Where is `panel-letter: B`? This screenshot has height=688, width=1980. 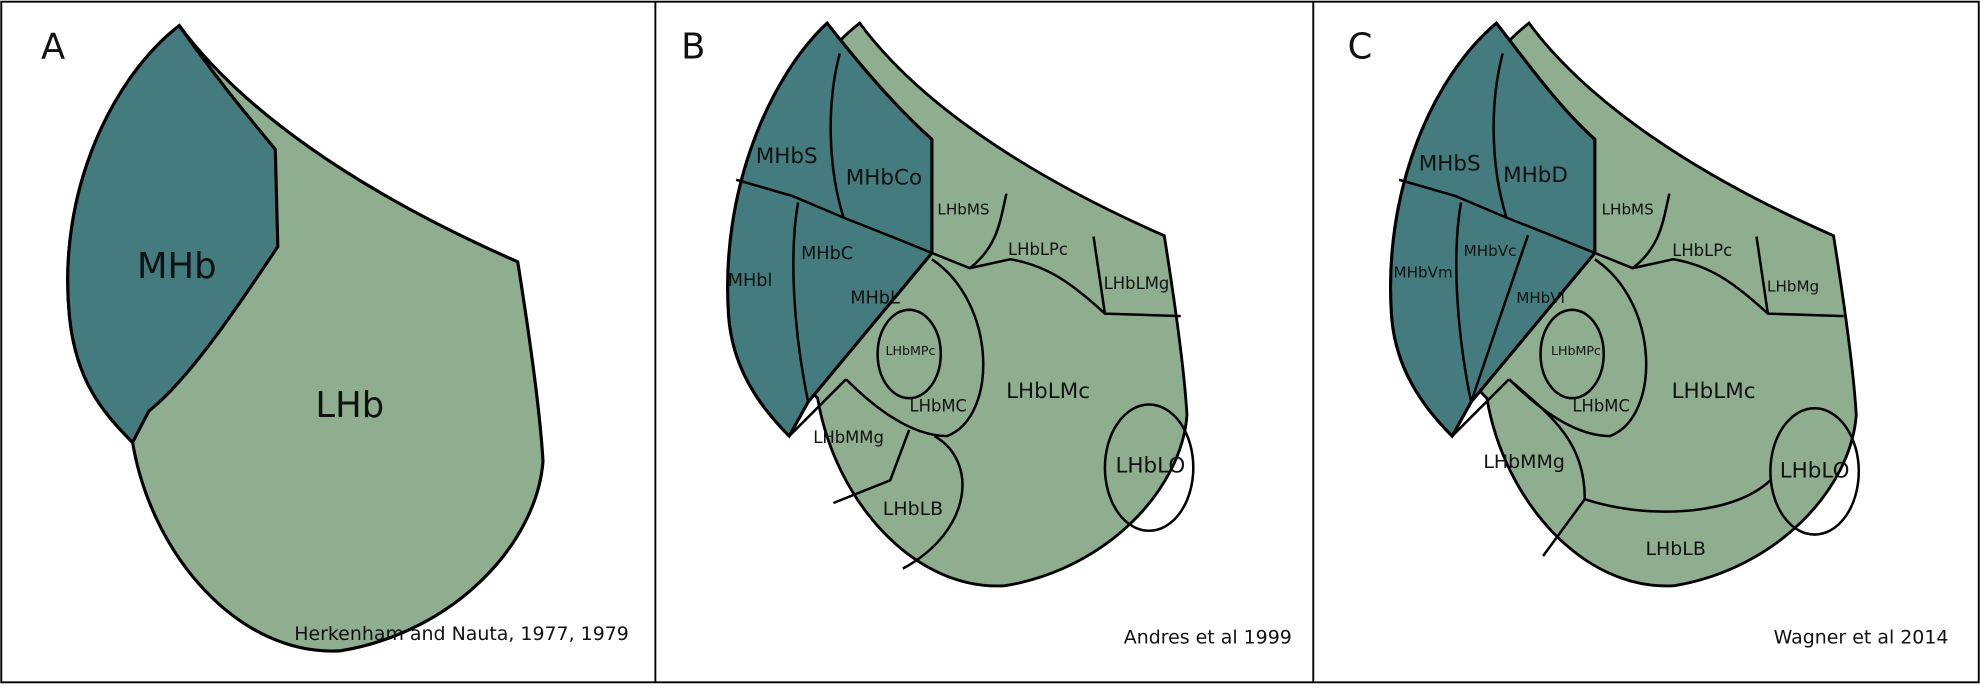 panel-letter: B is located at coordinates (693, 46).